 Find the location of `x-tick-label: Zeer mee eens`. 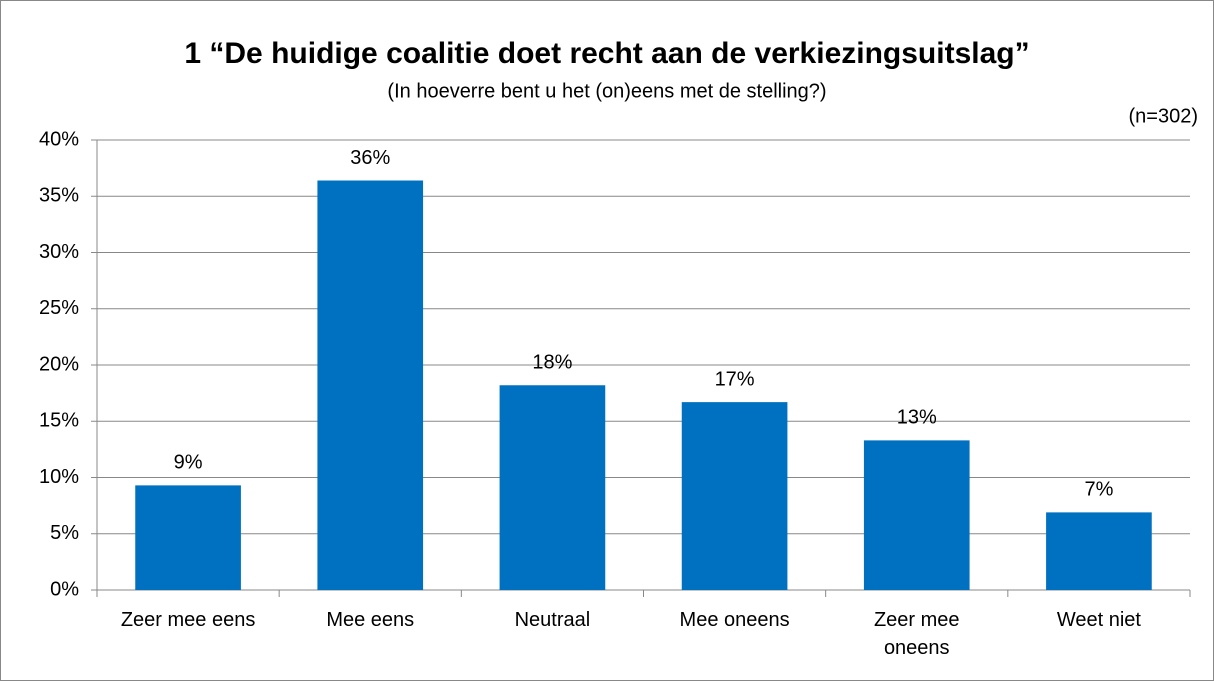

x-tick-label: Zeer mee eens is located at coordinates (188, 620).